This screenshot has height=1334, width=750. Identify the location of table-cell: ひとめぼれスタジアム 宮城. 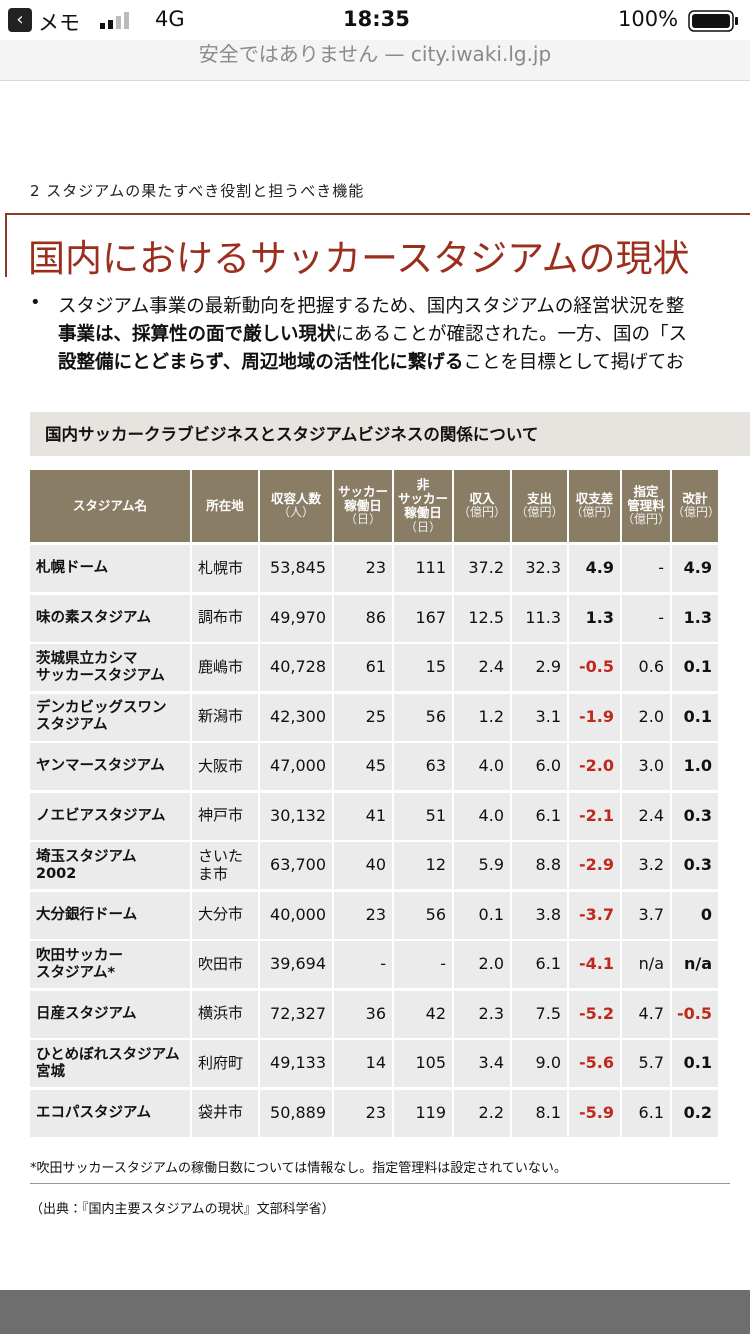
(110, 1063).